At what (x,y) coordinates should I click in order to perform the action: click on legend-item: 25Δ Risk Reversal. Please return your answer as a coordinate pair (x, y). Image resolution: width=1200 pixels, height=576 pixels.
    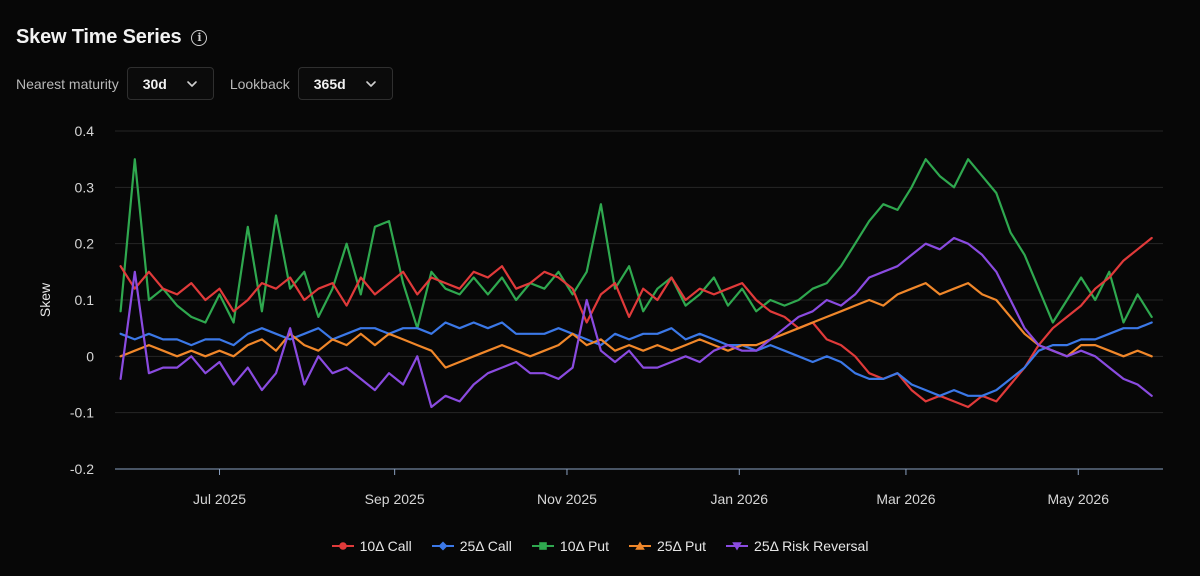
    Looking at the image, I should click on (797, 546).